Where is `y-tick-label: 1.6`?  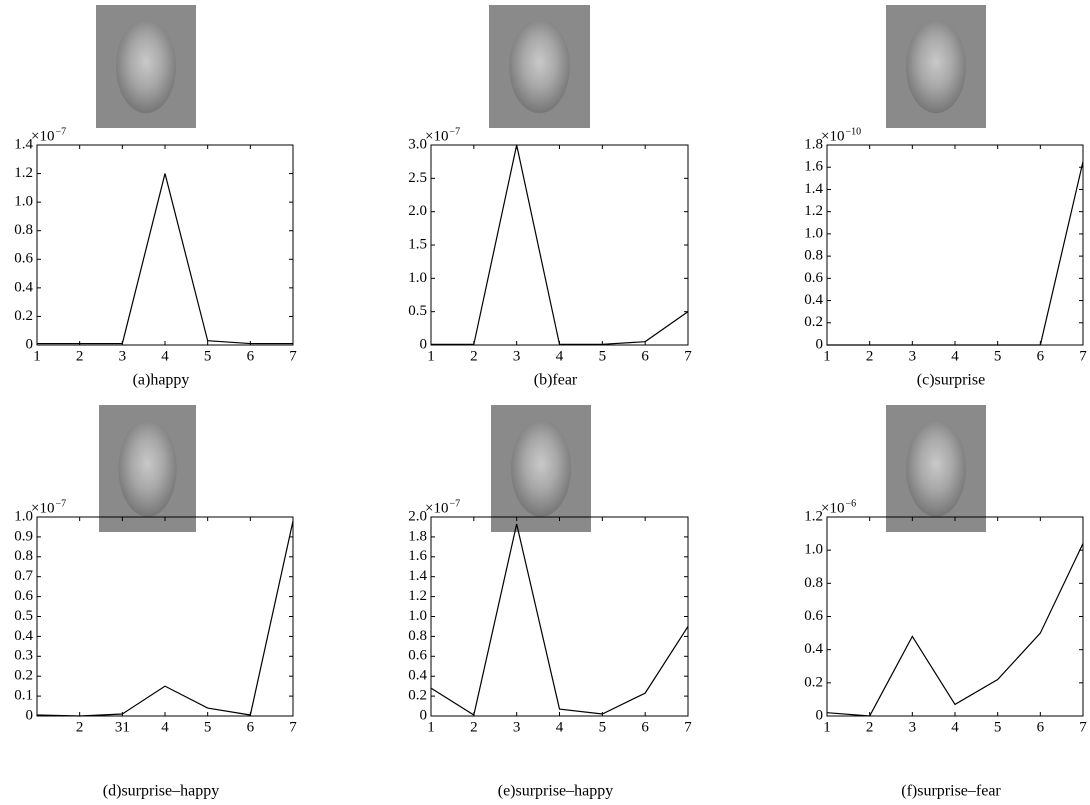
y-tick-label: 1.6 is located at coordinates (813, 167).